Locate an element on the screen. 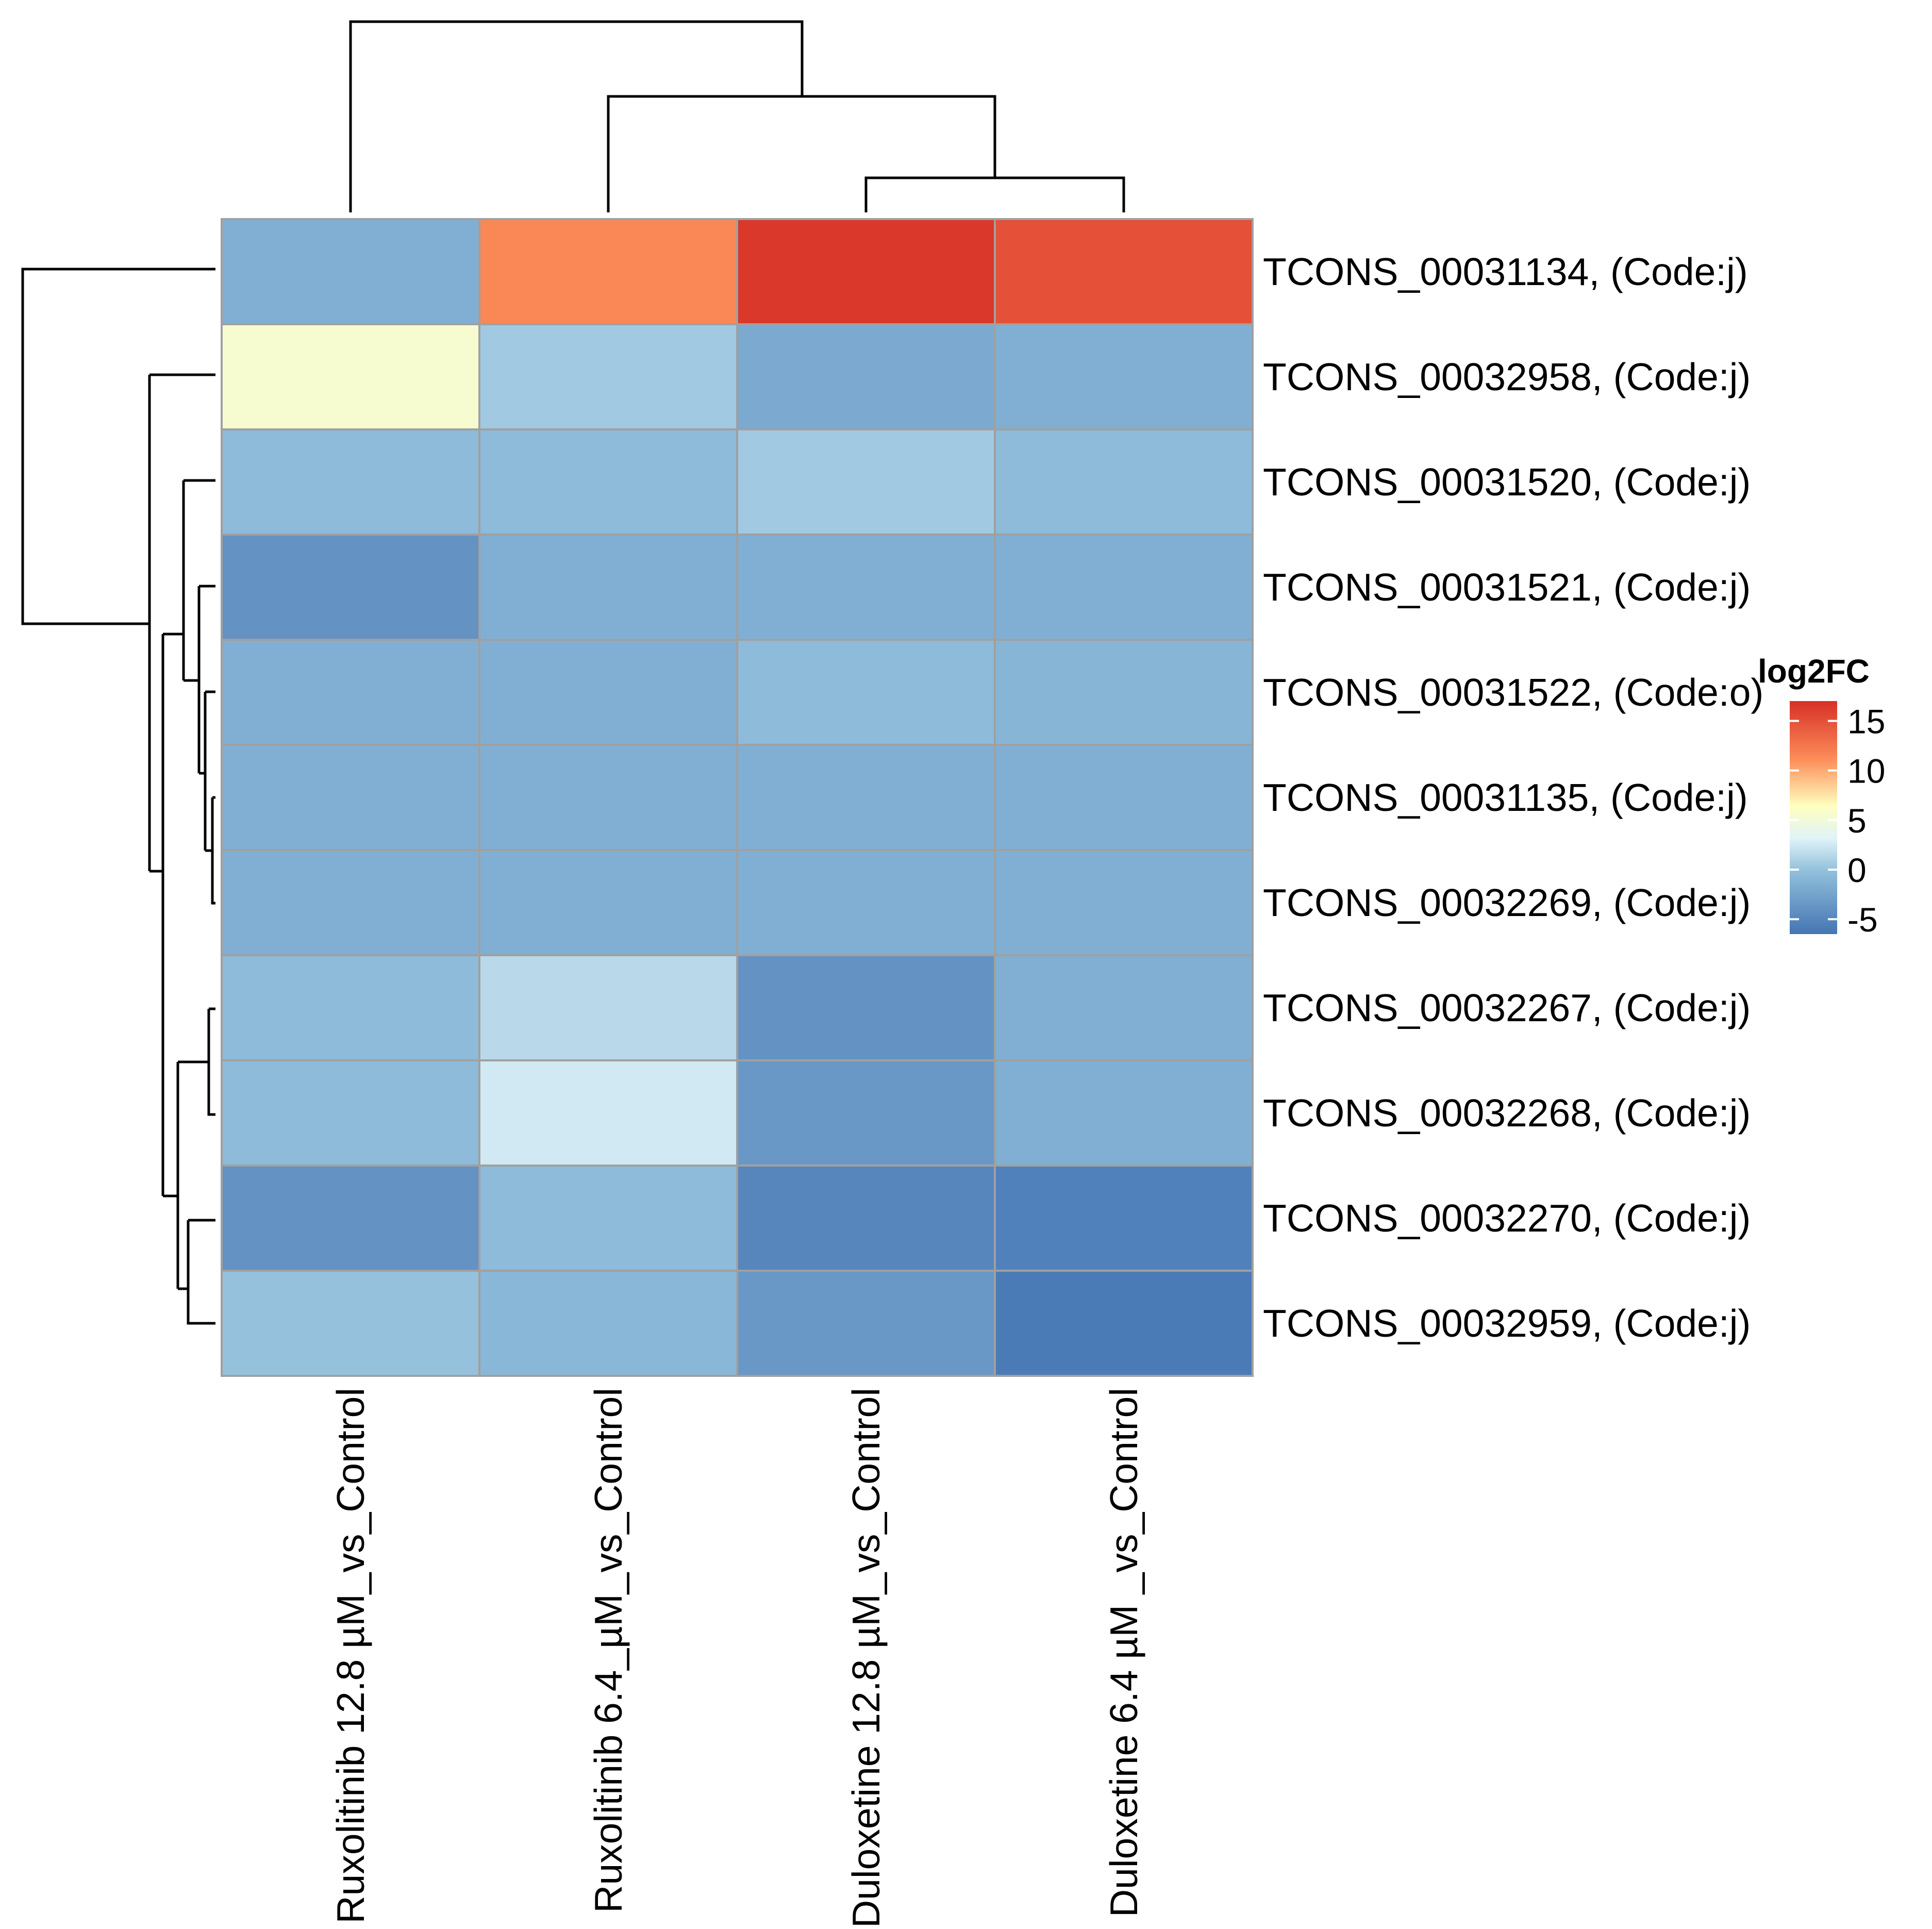 The image size is (1932, 1929). legend-tick-label: 5 is located at coordinates (1857, 821).